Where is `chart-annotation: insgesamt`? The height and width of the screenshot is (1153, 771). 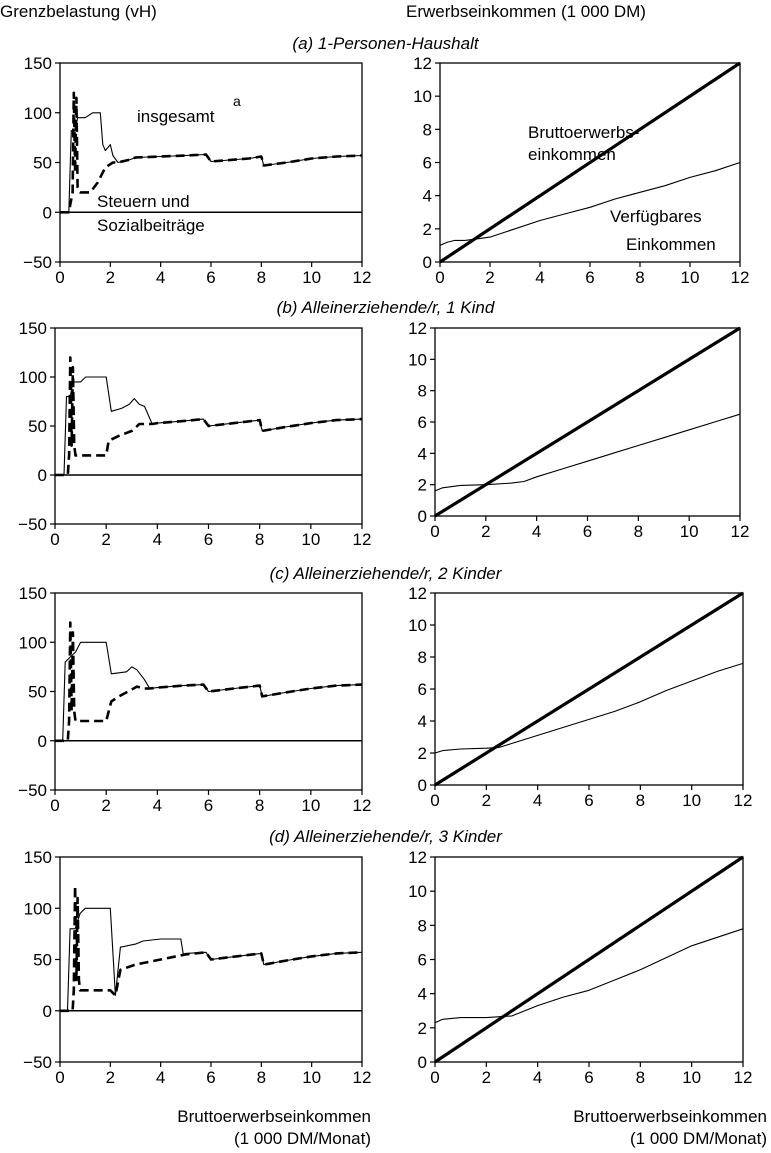 chart-annotation: insgesamt is located at coordinates (176, 116).